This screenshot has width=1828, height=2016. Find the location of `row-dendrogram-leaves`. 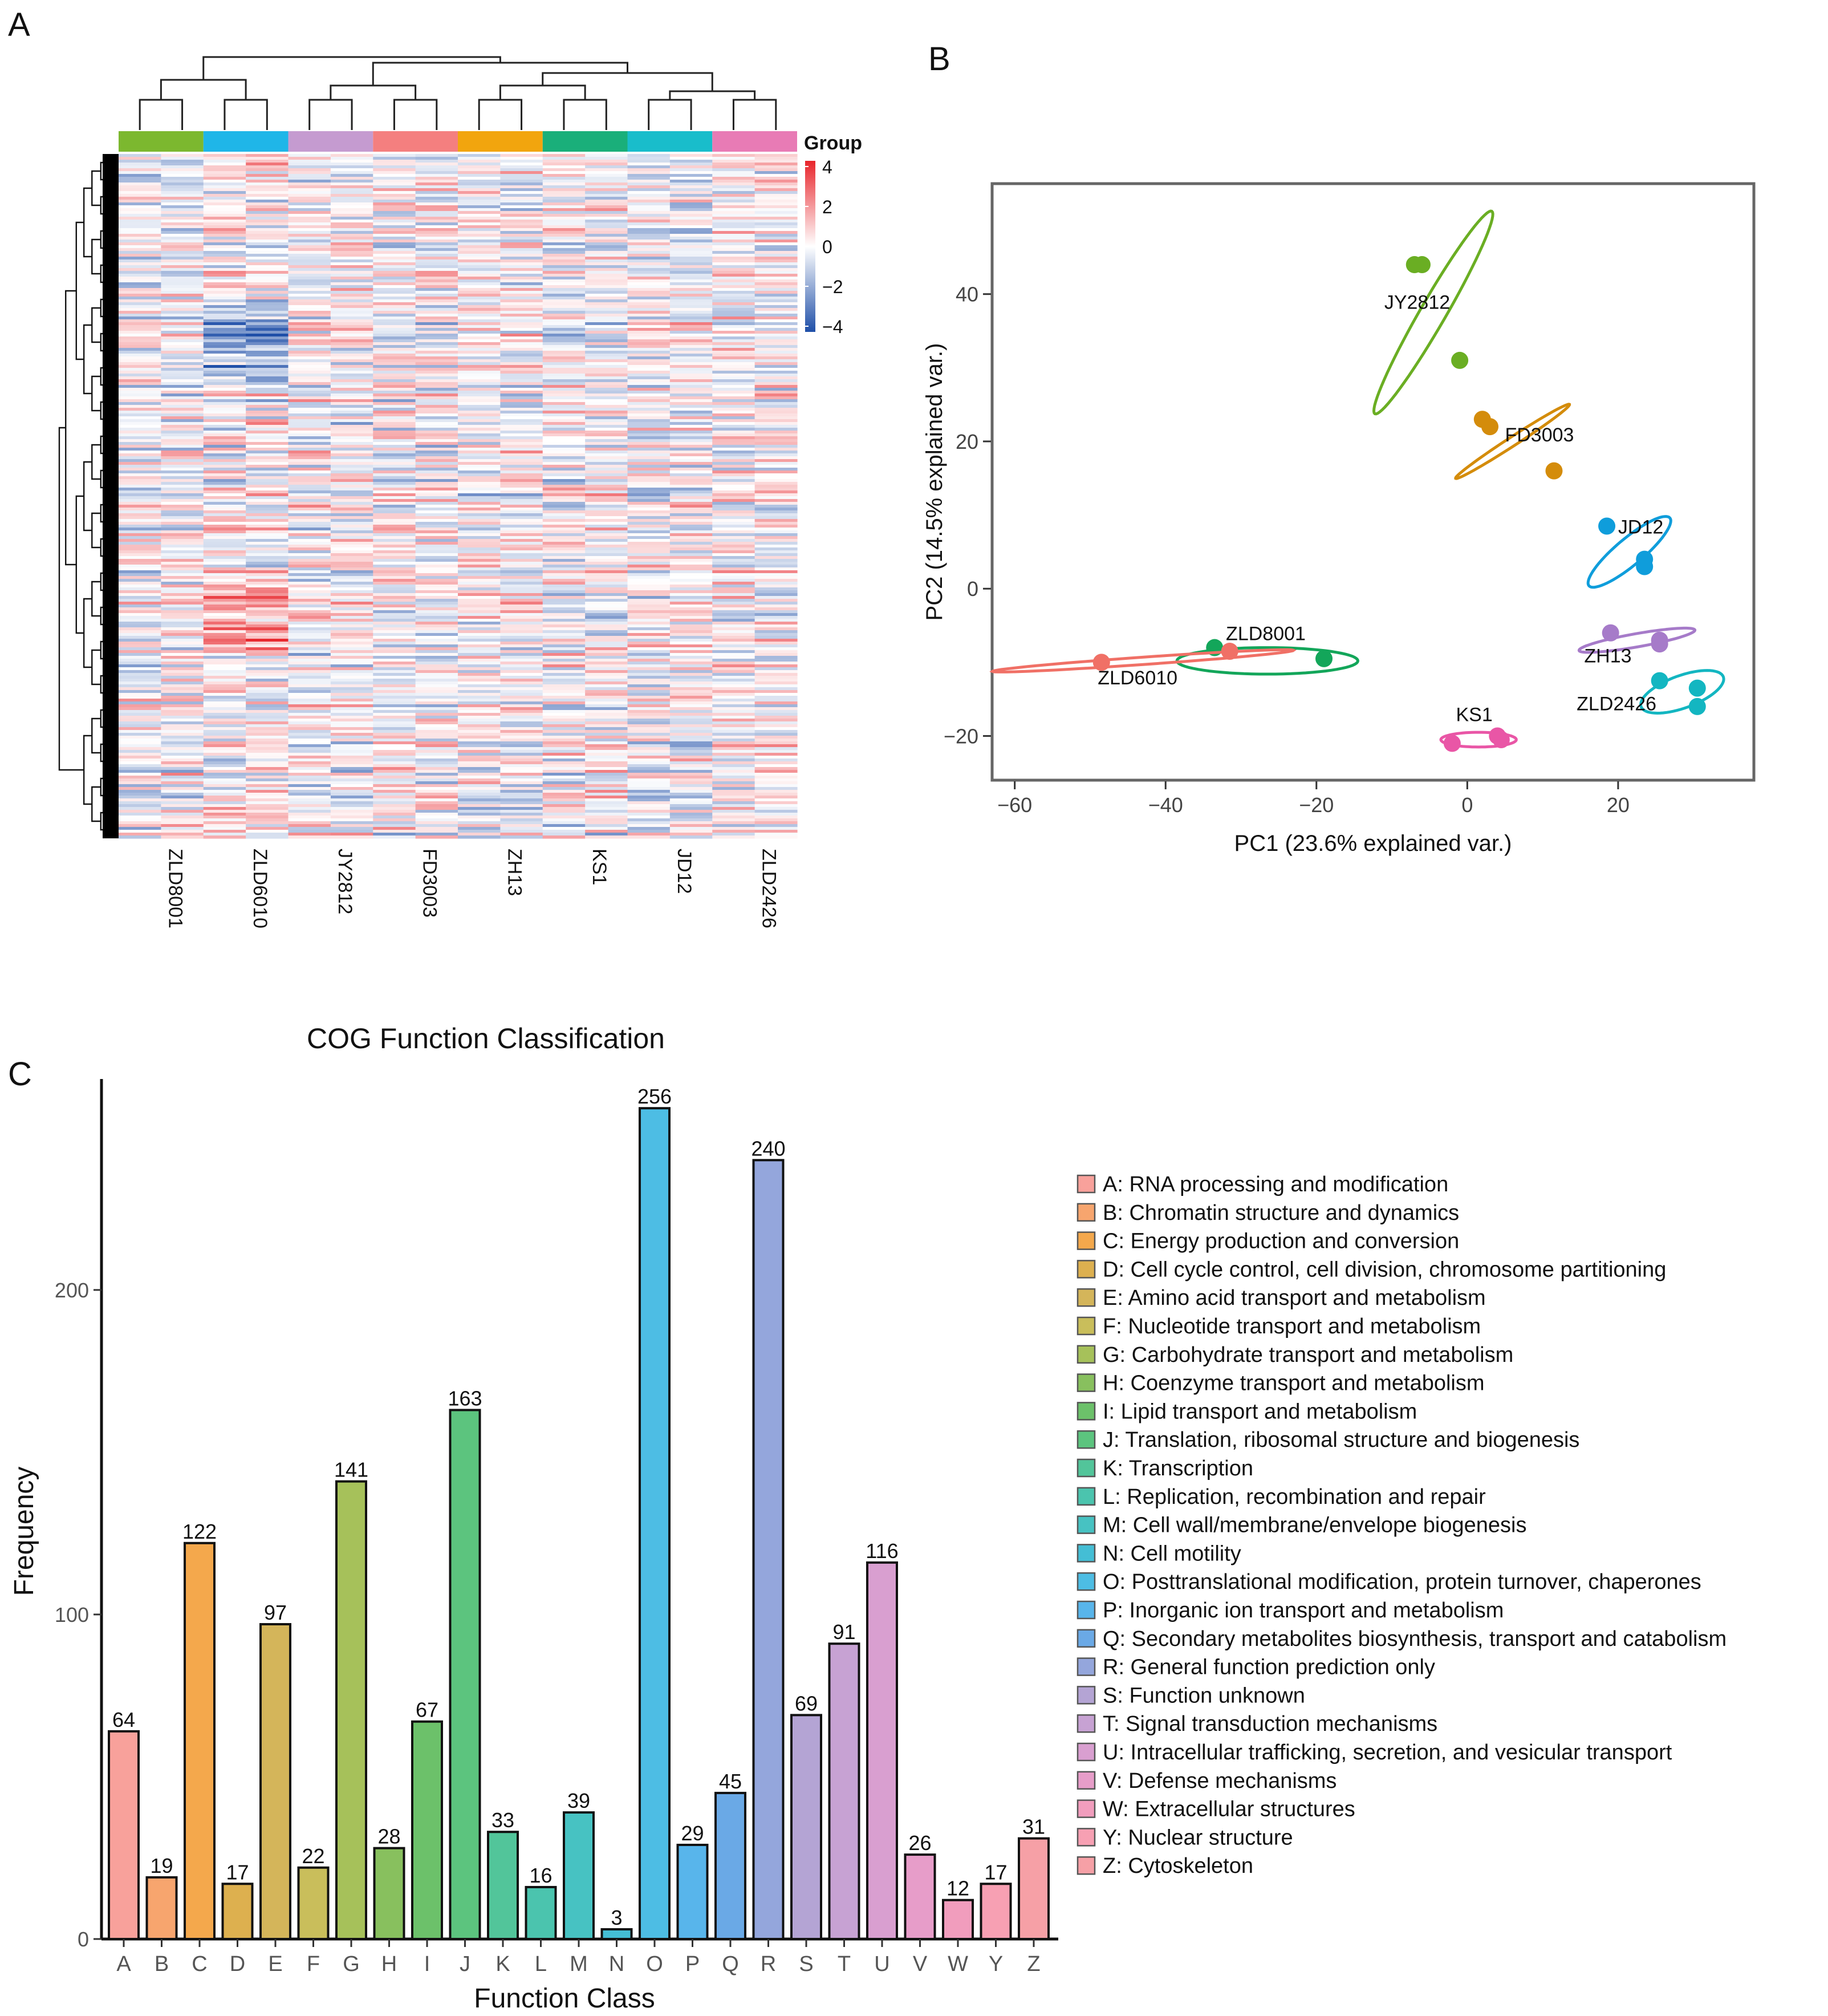

row-dendrogram-leaves is located at coordinates (111, 496).